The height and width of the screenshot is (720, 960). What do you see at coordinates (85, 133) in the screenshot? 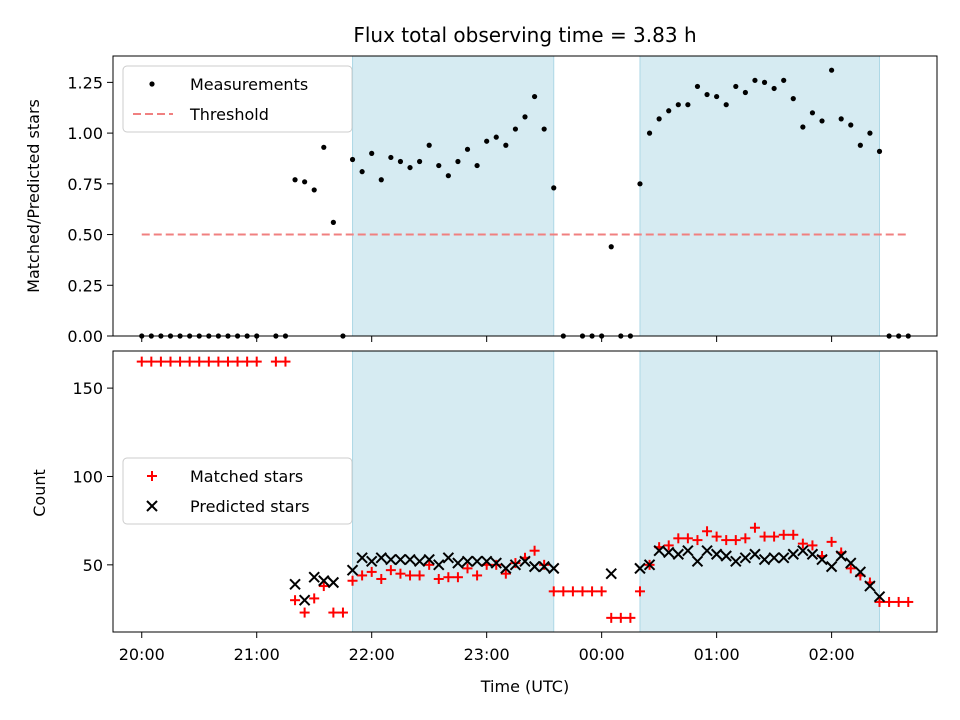
I see `top-y-tick-label: 1.00` at bounding box center [85, 133].